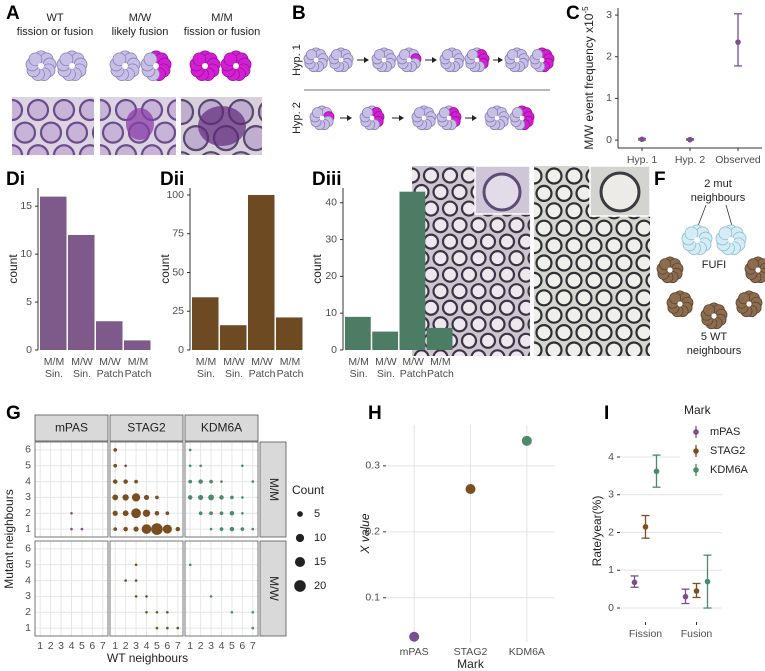  Describe the element at coordinates (28, 580) in the screenshot. I see `y-tick-label: 4` at that location.